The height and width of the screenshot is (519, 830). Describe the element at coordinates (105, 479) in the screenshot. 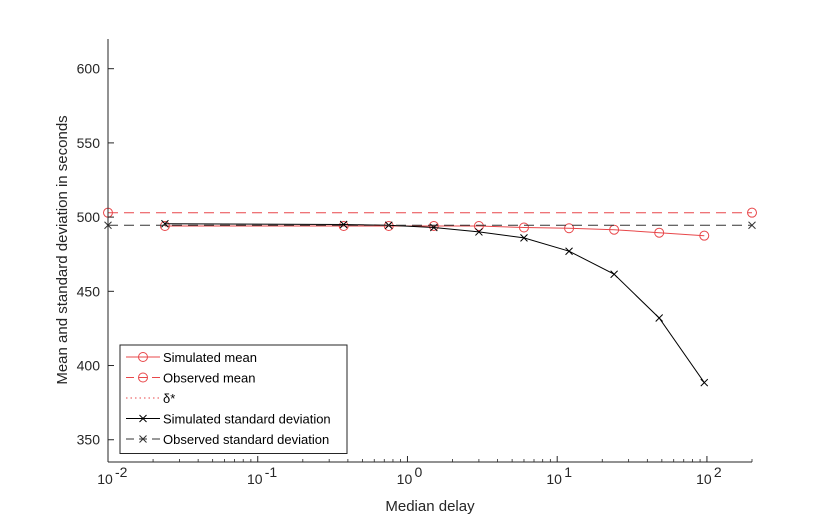

I see `x-tick-label-0: 10` at that location.